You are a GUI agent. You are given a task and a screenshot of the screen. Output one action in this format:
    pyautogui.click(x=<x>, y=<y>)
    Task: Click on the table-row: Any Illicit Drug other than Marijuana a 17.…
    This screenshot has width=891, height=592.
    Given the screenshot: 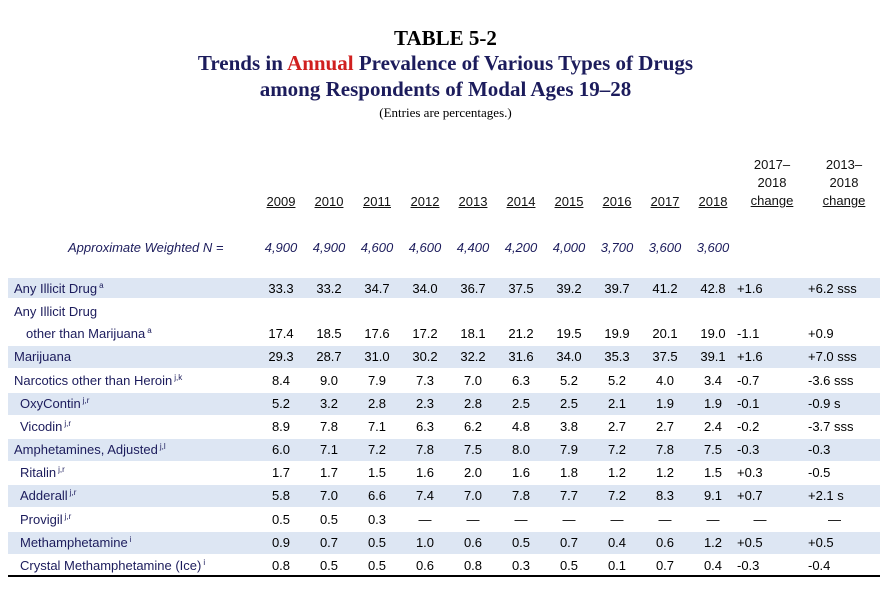 What is the action you would take?
    pyautogui.click(x=444, y=324)
    